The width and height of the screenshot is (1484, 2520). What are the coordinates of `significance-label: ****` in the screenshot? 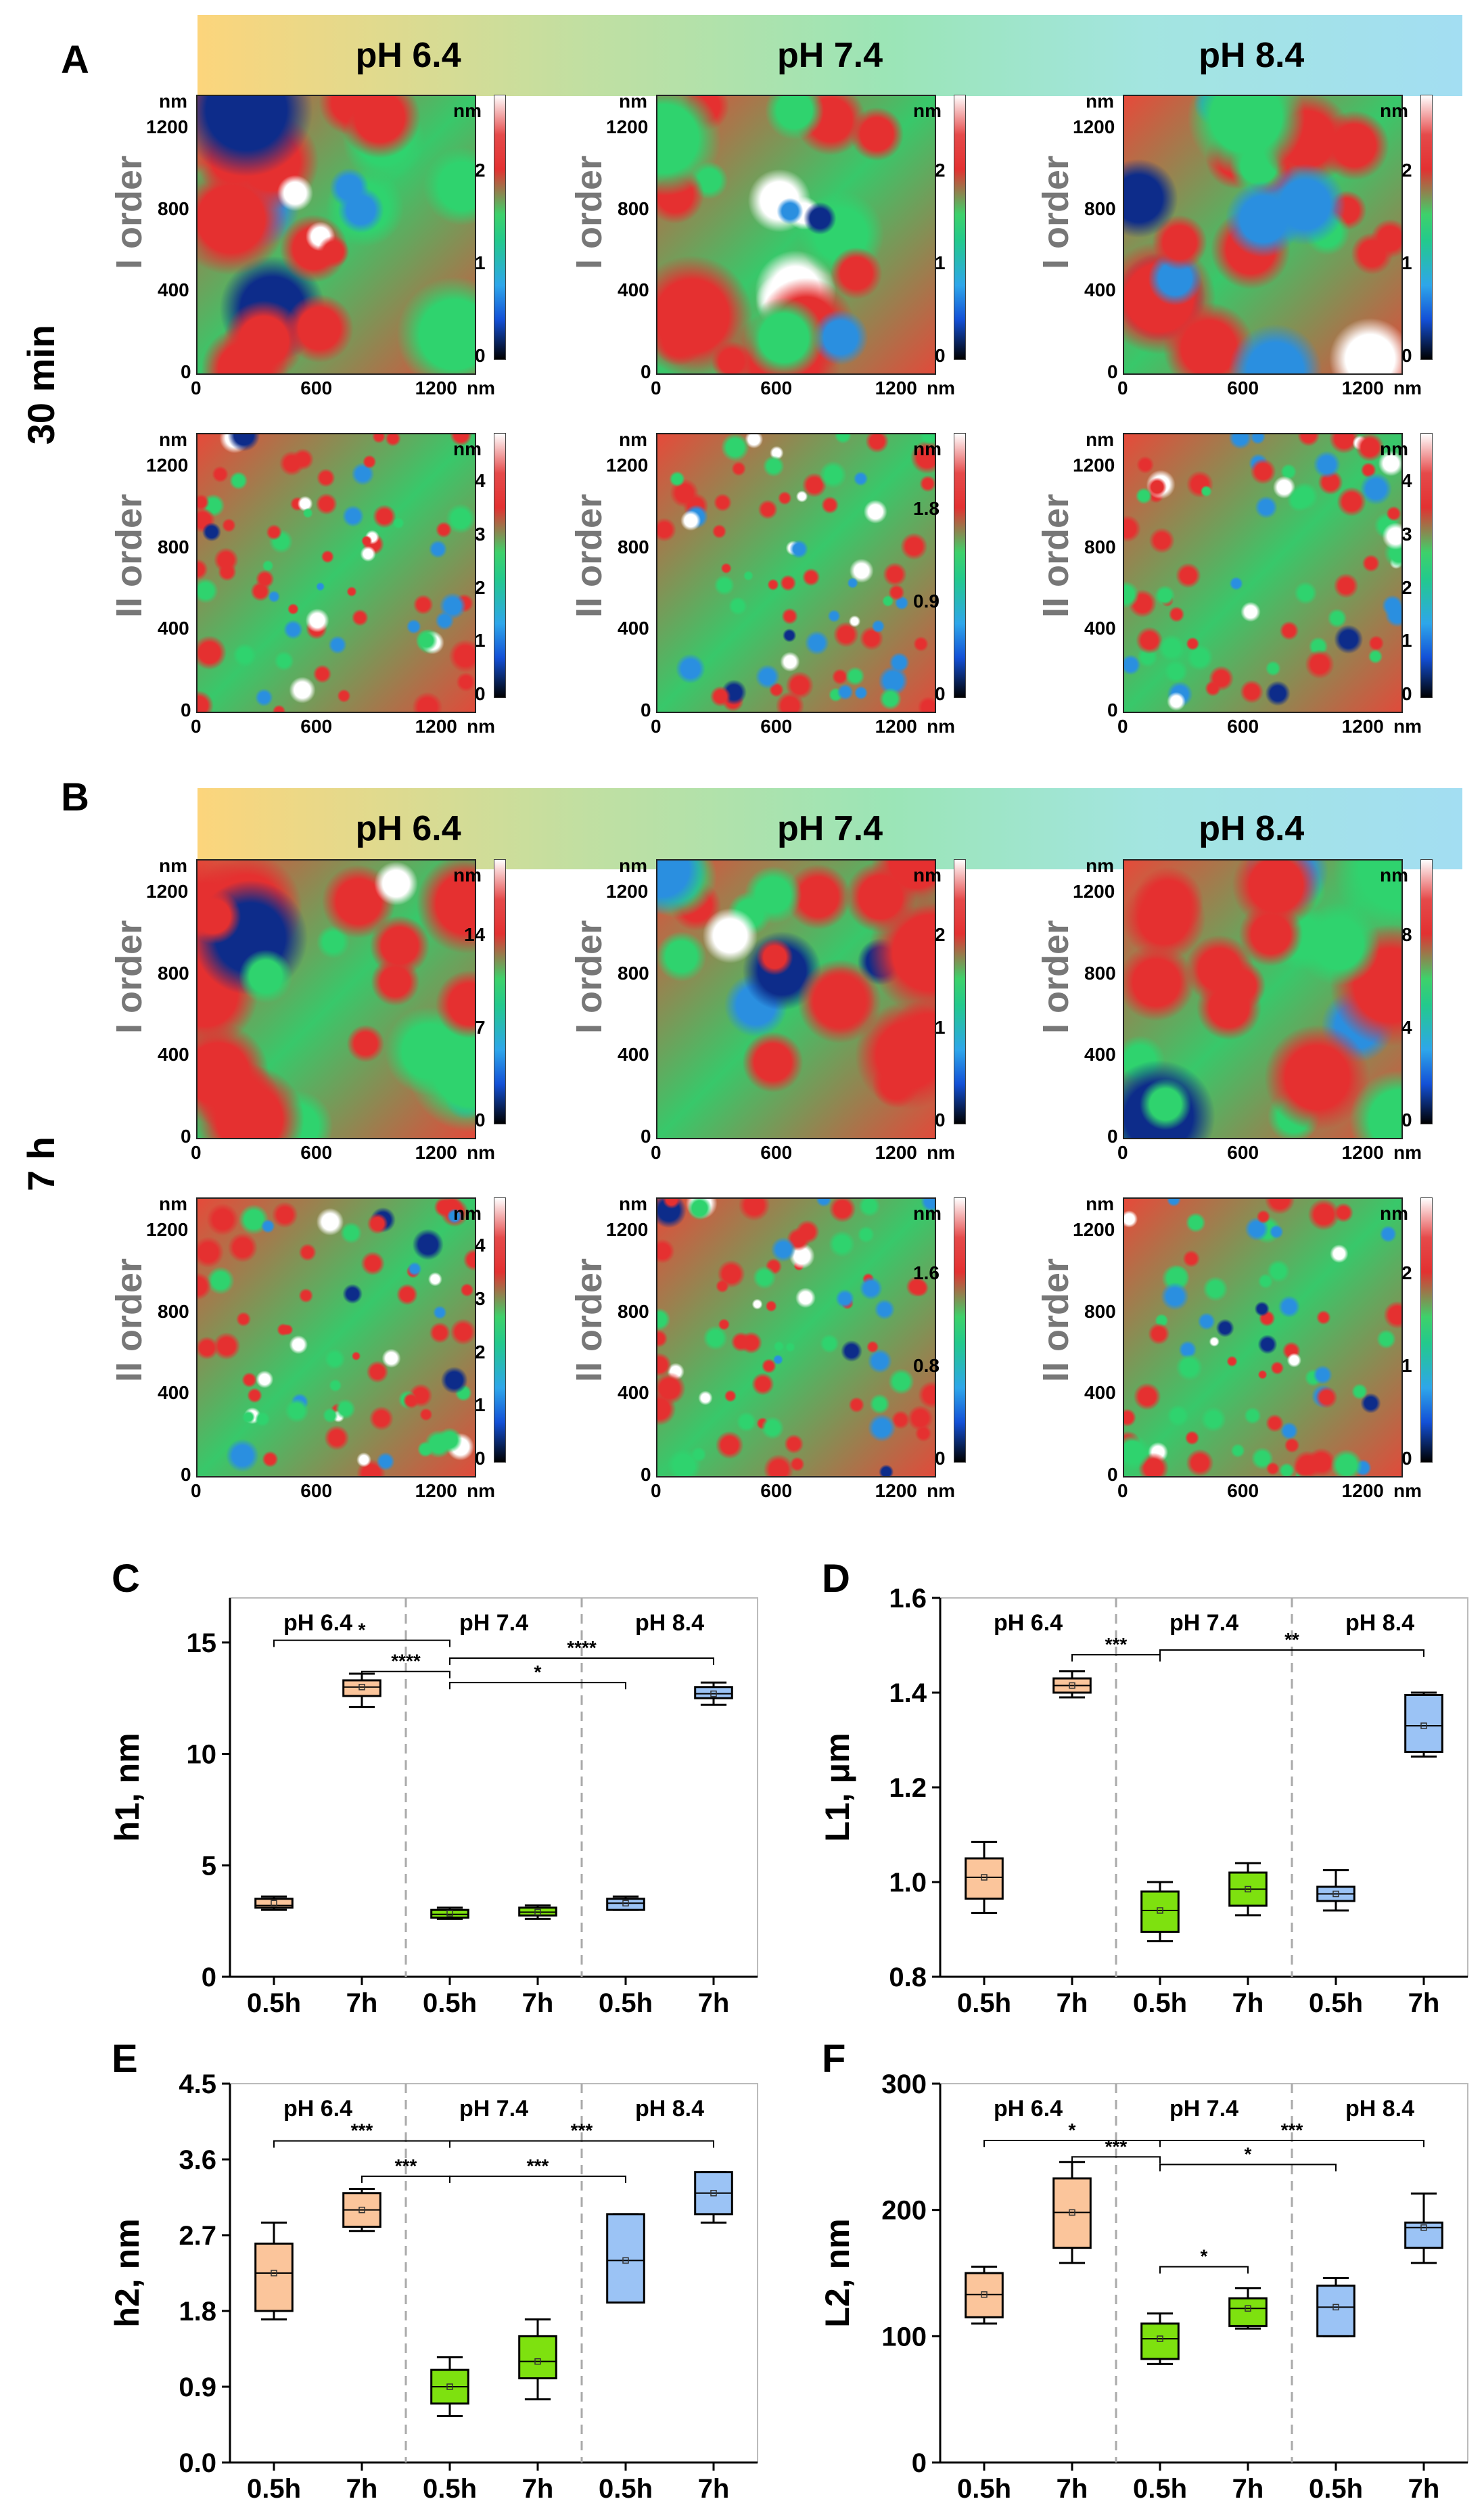 It's located at (406, 1662).